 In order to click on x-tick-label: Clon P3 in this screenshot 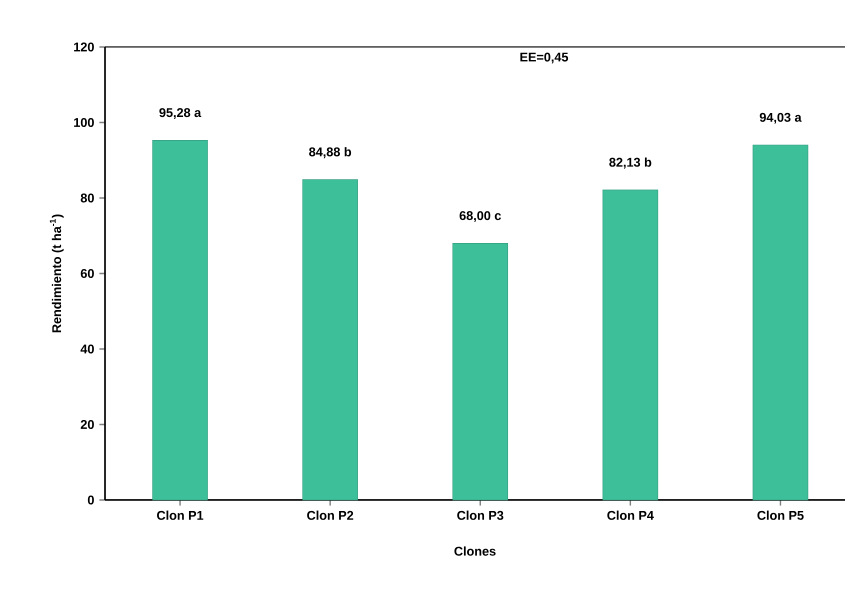, I will do `click(480, 515)`.